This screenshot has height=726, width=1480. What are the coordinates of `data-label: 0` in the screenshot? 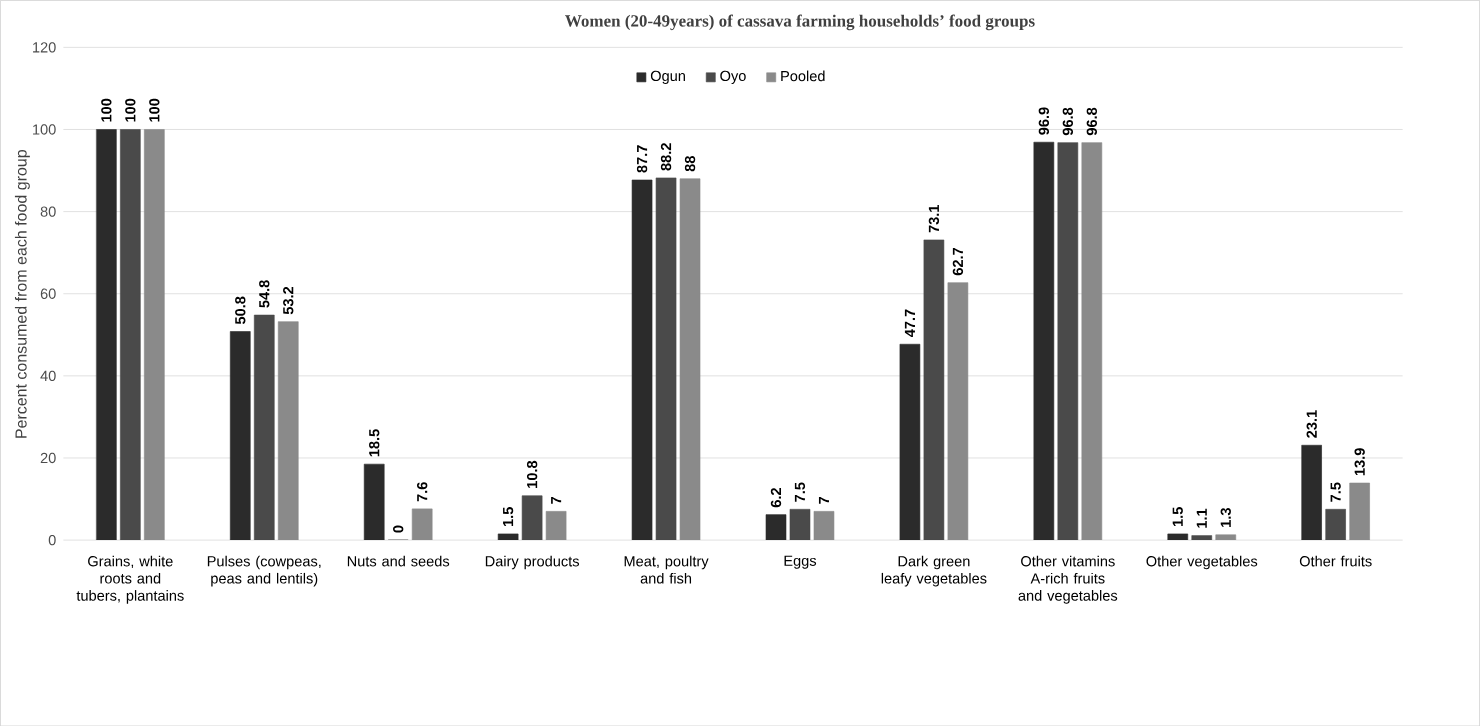 It's located at (398, 529).